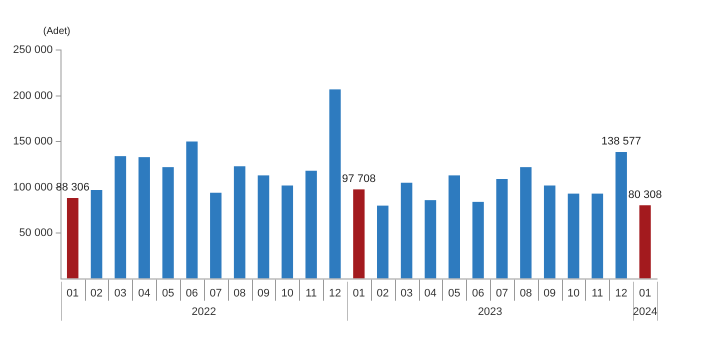 The height and width of the screenshot is (348, 705). What do you see at coordinates (32, 142) in the screenshot?
I see `y-tick-label: 150 000` at bounding box center [32, 142].